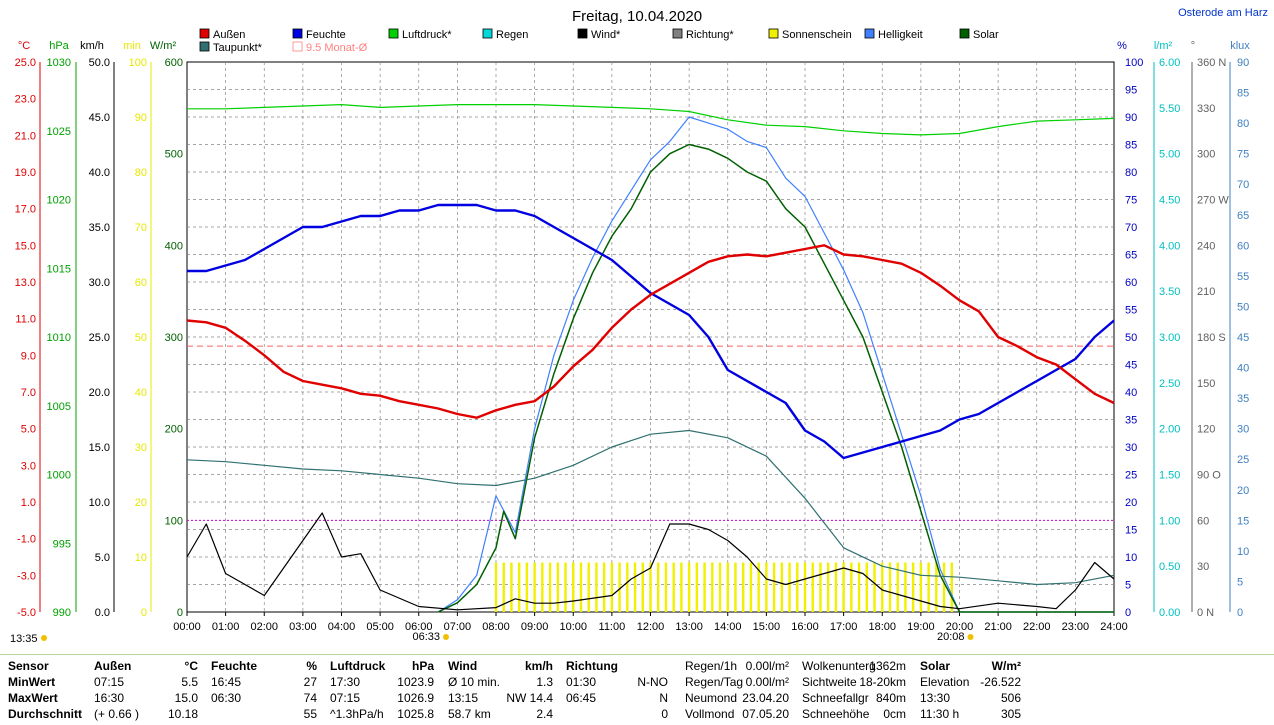  Describe the element at coordinates (234, 666) in the screenshot. I see `stats-header: Feuchte` at that location.